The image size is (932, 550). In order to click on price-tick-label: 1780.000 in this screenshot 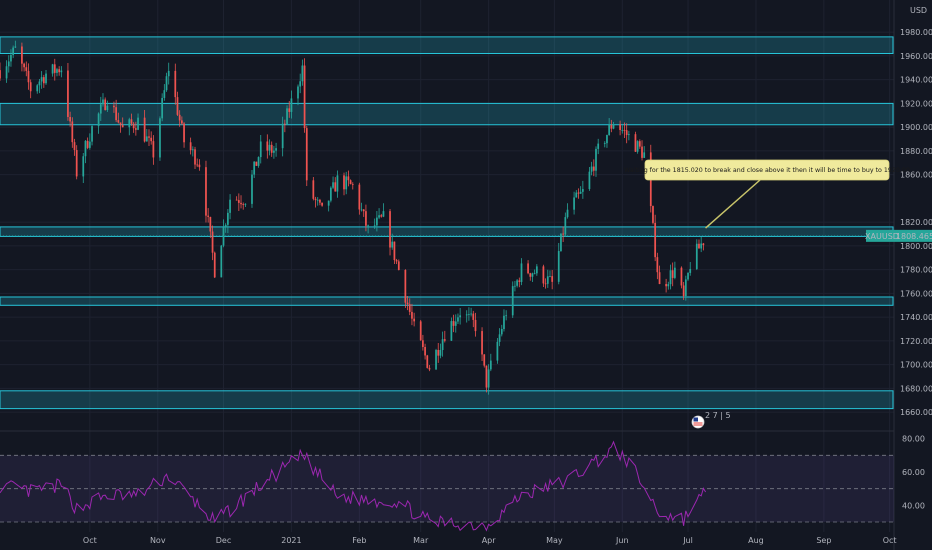, I will do `click(916, 270)`.